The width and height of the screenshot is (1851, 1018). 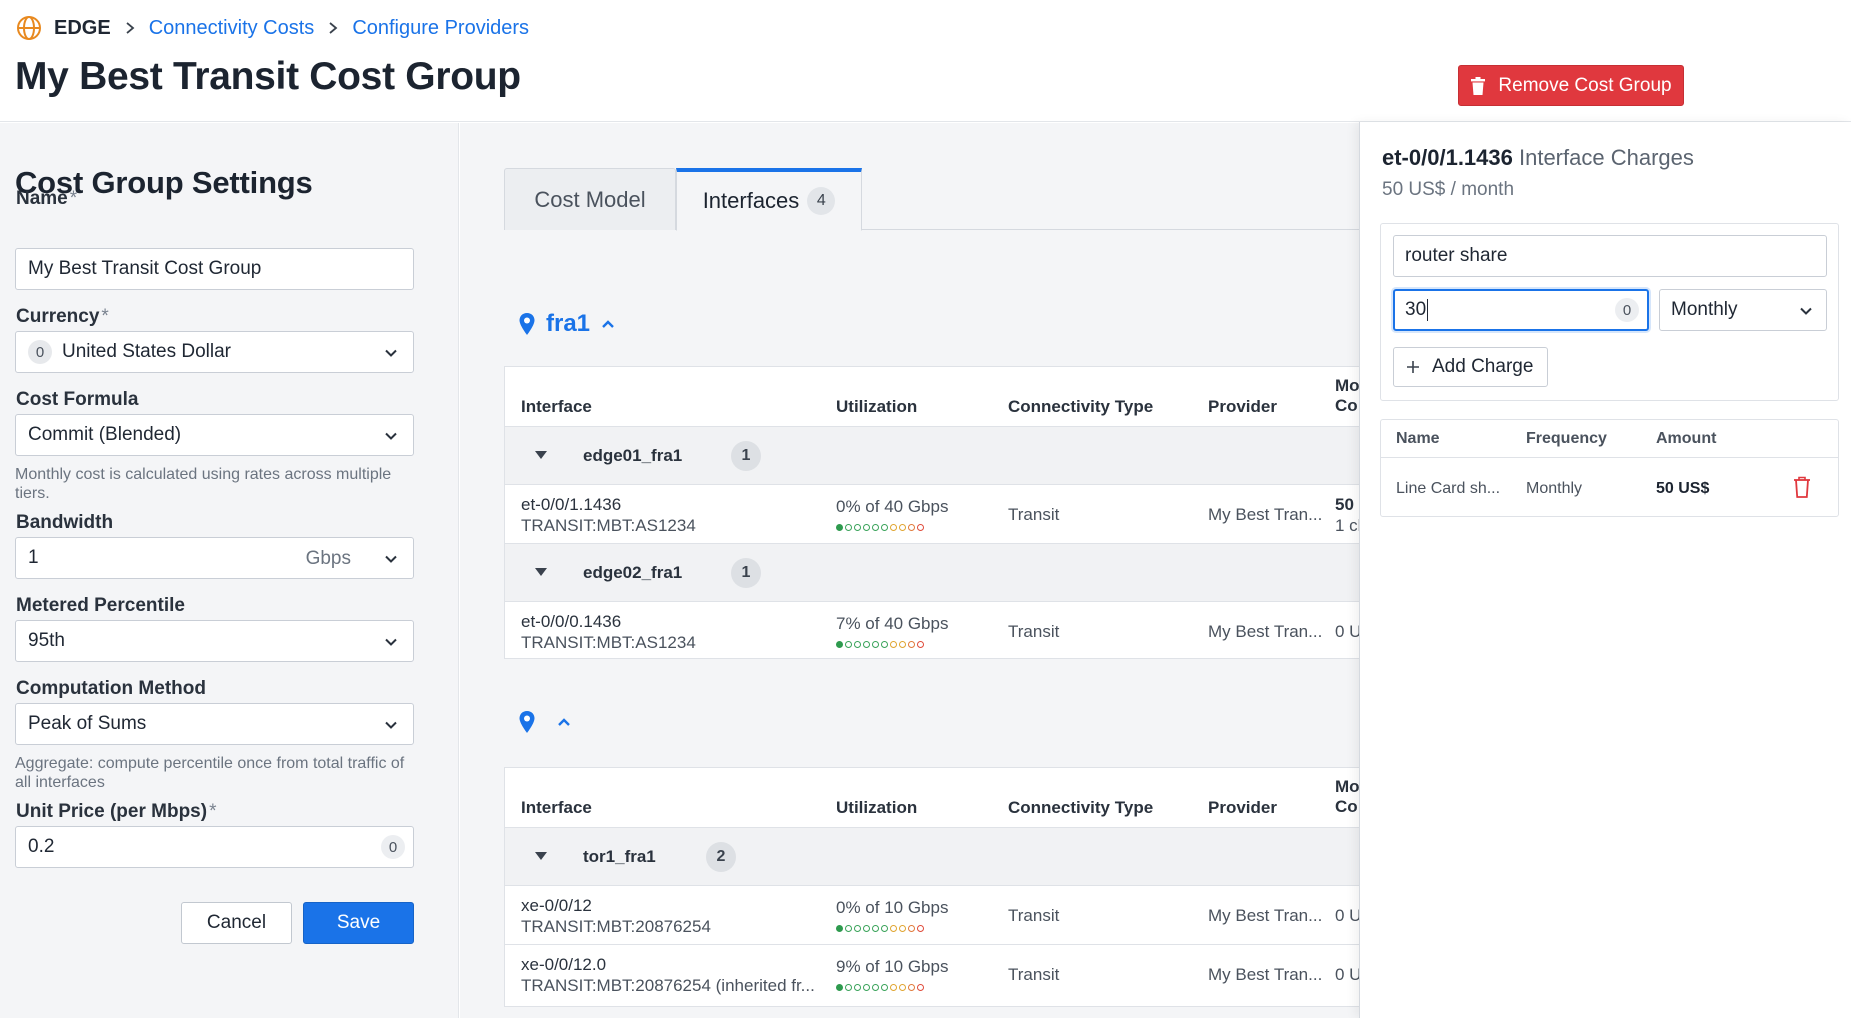 What do you see at coordinates (100, 605) in the screenshot?
I see `metered-percentile-label: Metered Percentile` at bounding box center [100, 605].